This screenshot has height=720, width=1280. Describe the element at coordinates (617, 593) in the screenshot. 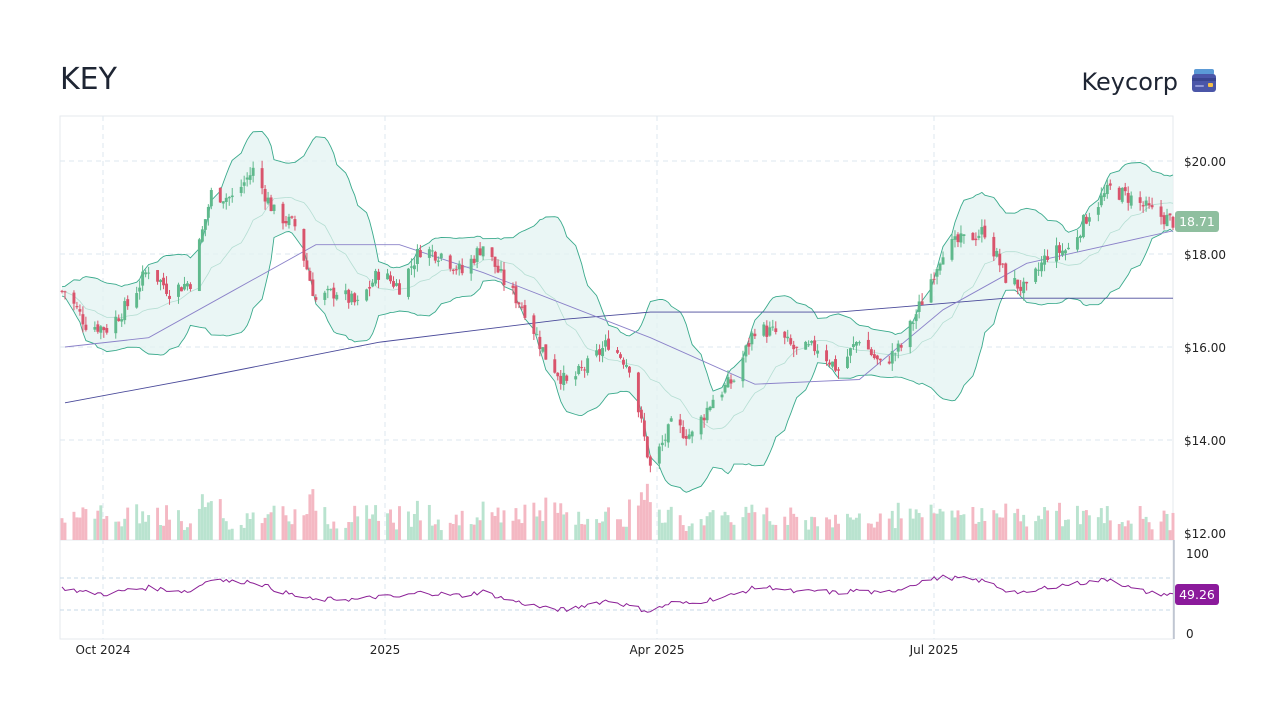

I see `rsi-line` at that location.